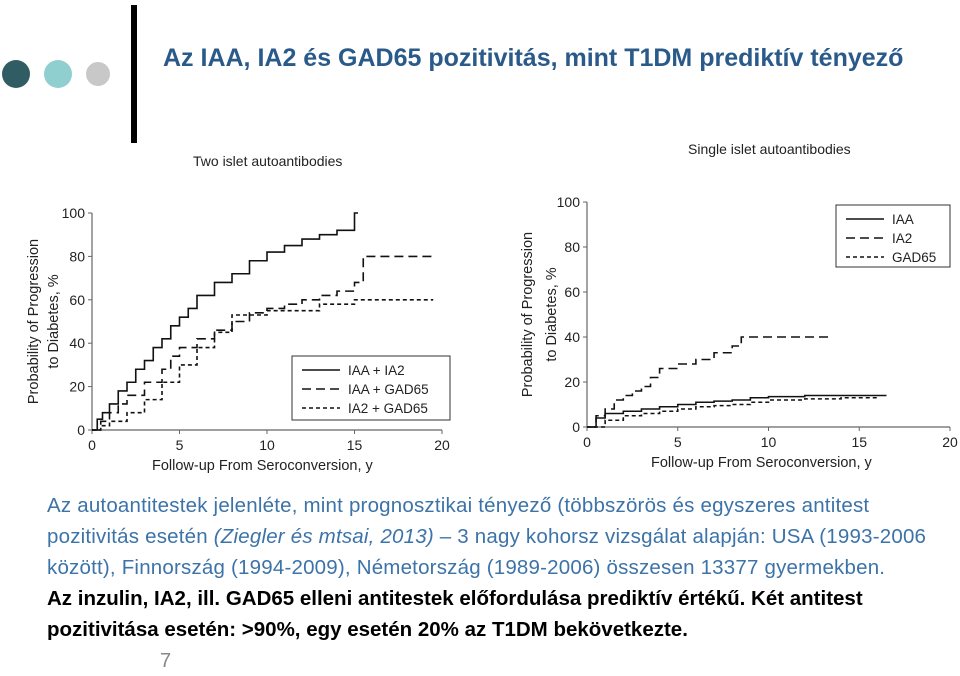  What do you see at coordinates (166, 661) in the screenshot?
I see `page-number: 7` at bounding box center [166, 661].